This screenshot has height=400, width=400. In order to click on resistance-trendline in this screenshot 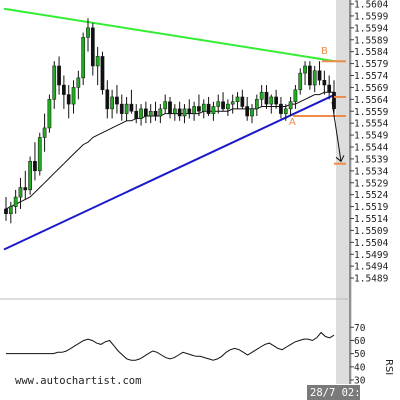, I will do `click(169, 35)`.